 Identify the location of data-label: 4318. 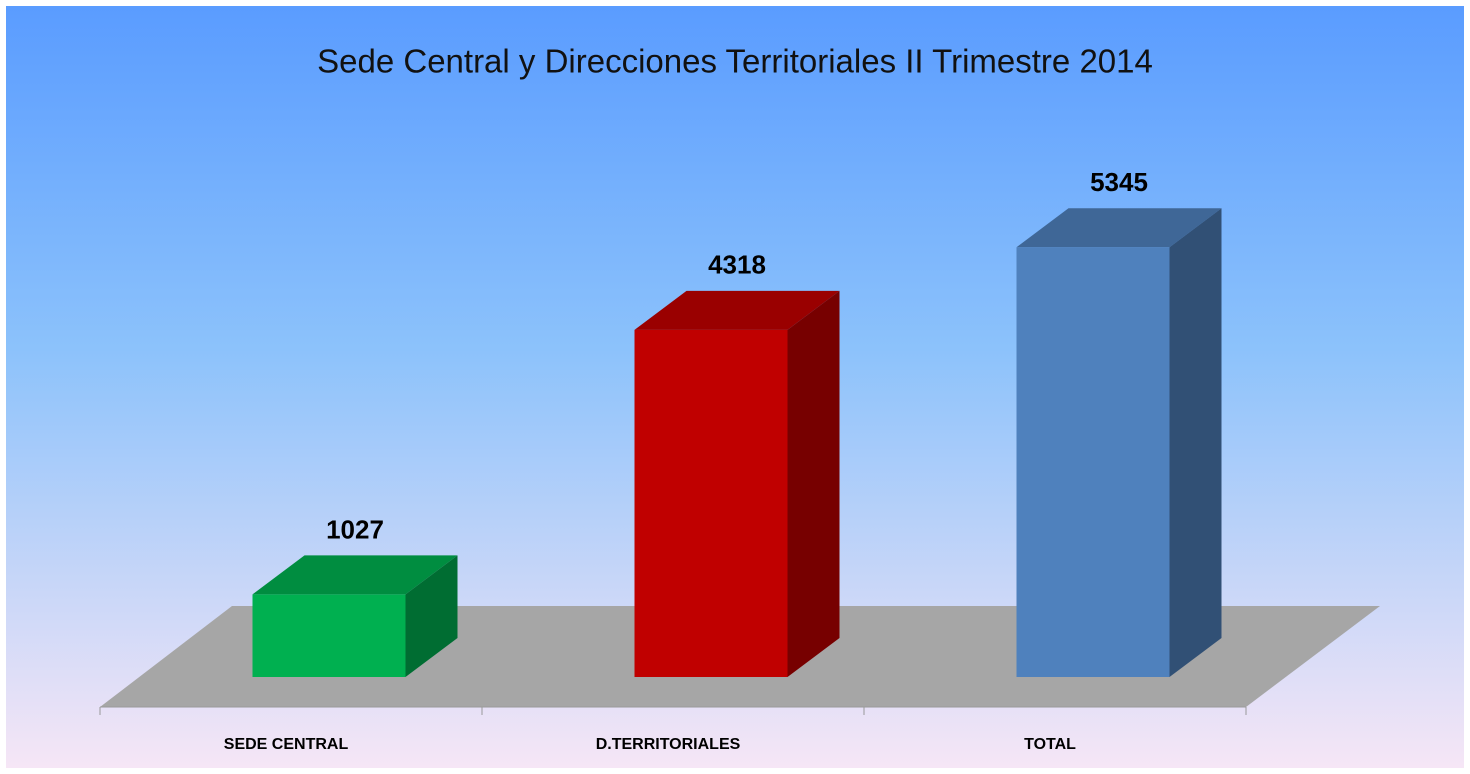
(737, 265).